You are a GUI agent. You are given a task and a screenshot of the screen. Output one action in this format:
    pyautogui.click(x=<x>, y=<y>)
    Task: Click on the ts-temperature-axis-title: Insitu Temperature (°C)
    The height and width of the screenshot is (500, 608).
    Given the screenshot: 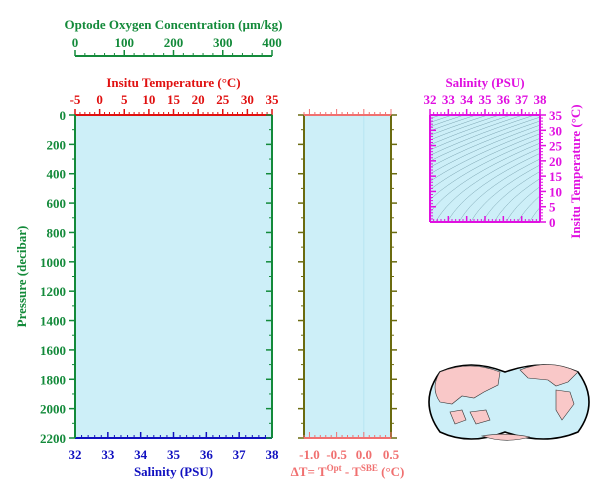 What is the action you would take?
    pyautogui.click(x=575, y=171)
    